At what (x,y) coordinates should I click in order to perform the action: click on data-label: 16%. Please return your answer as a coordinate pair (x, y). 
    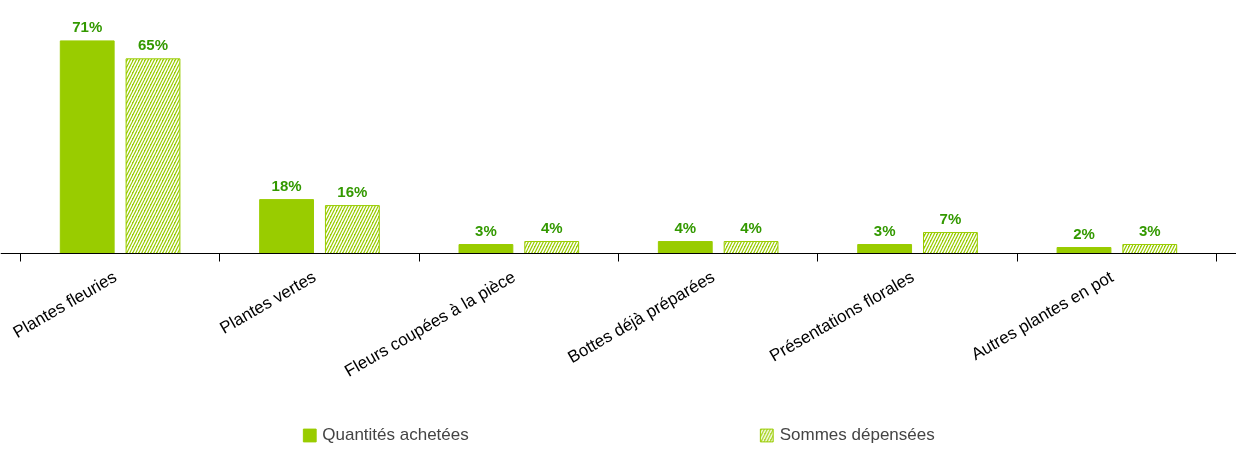
    Looking at the image, I should click on (352, 191).